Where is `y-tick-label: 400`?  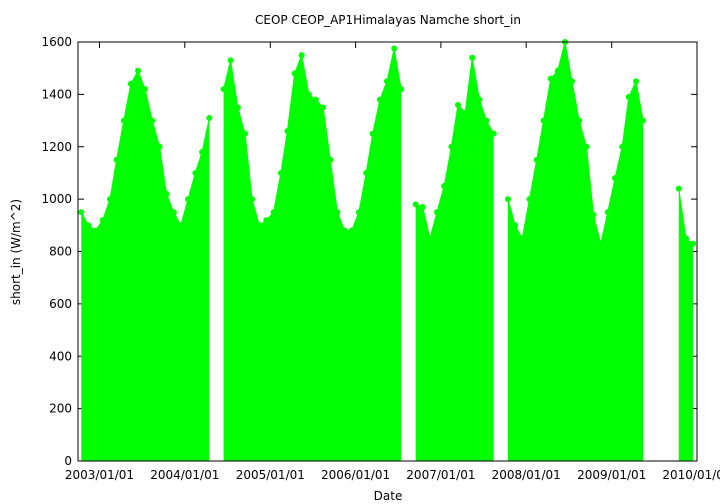
y-tick-label: 400 is located at coordinates (60, 356).